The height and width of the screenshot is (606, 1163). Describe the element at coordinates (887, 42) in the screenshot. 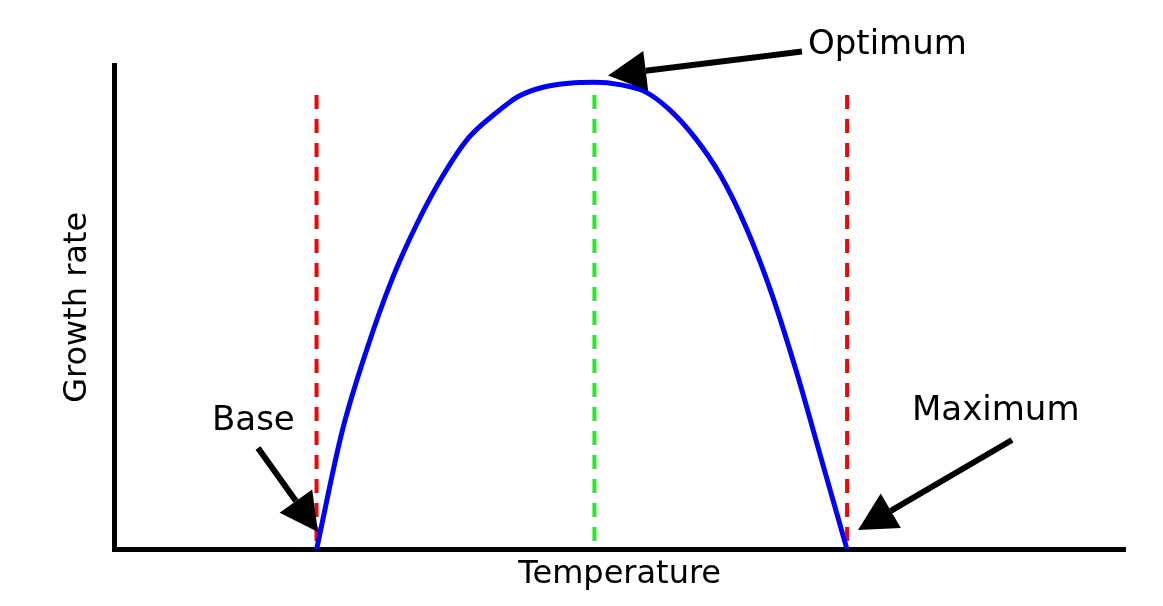

I see `text: Optimum` at that location.